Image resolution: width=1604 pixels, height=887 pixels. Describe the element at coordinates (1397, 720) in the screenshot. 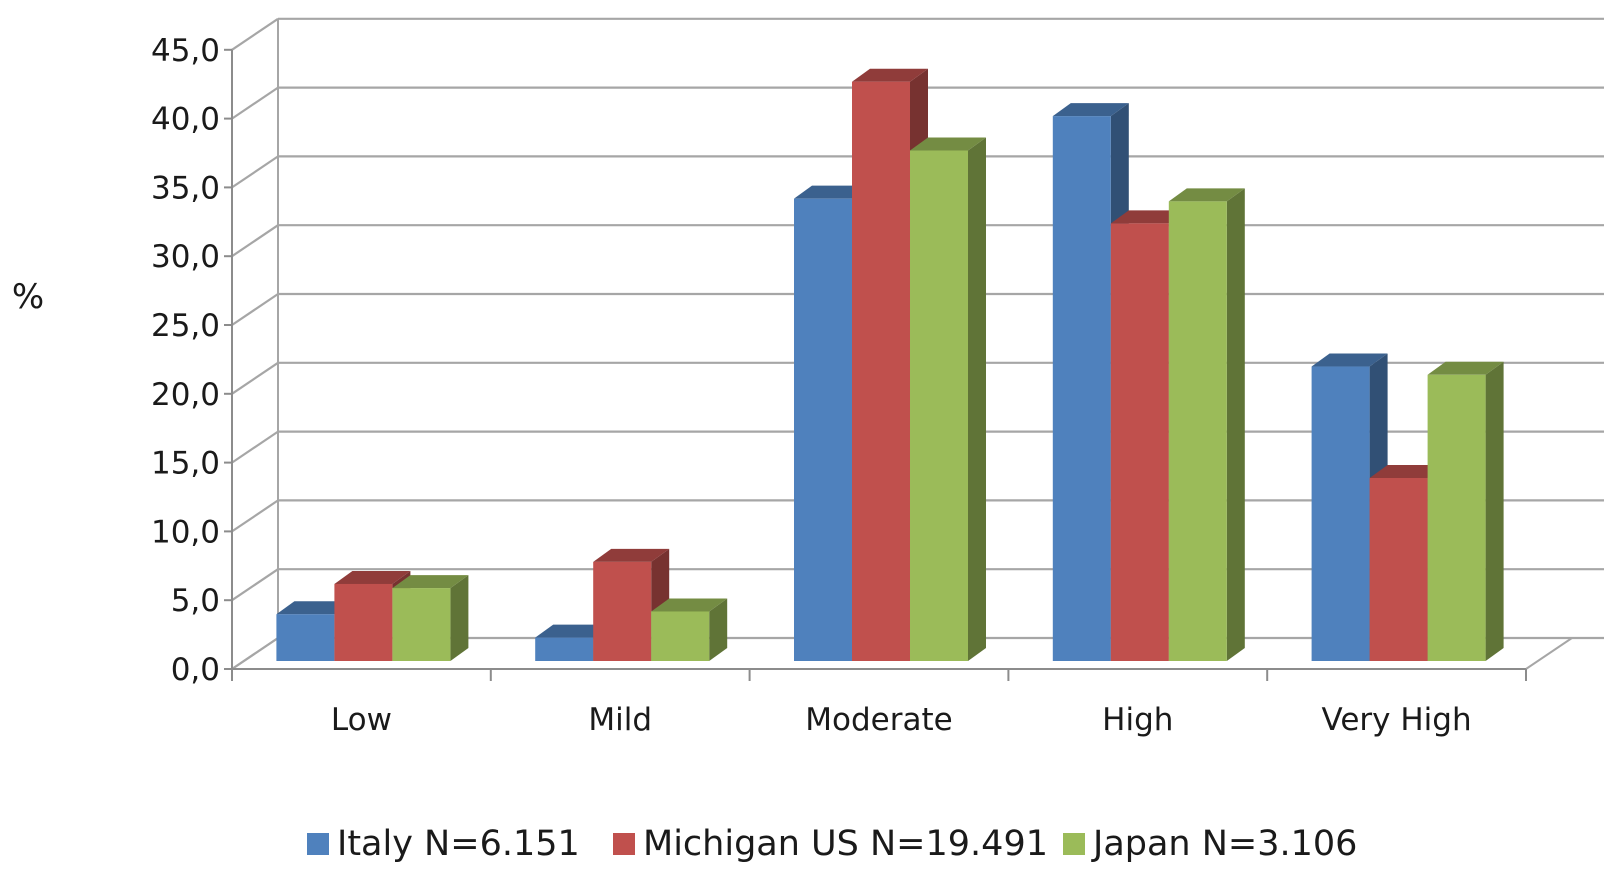

I see `x-tick-label: Very High` at that location.